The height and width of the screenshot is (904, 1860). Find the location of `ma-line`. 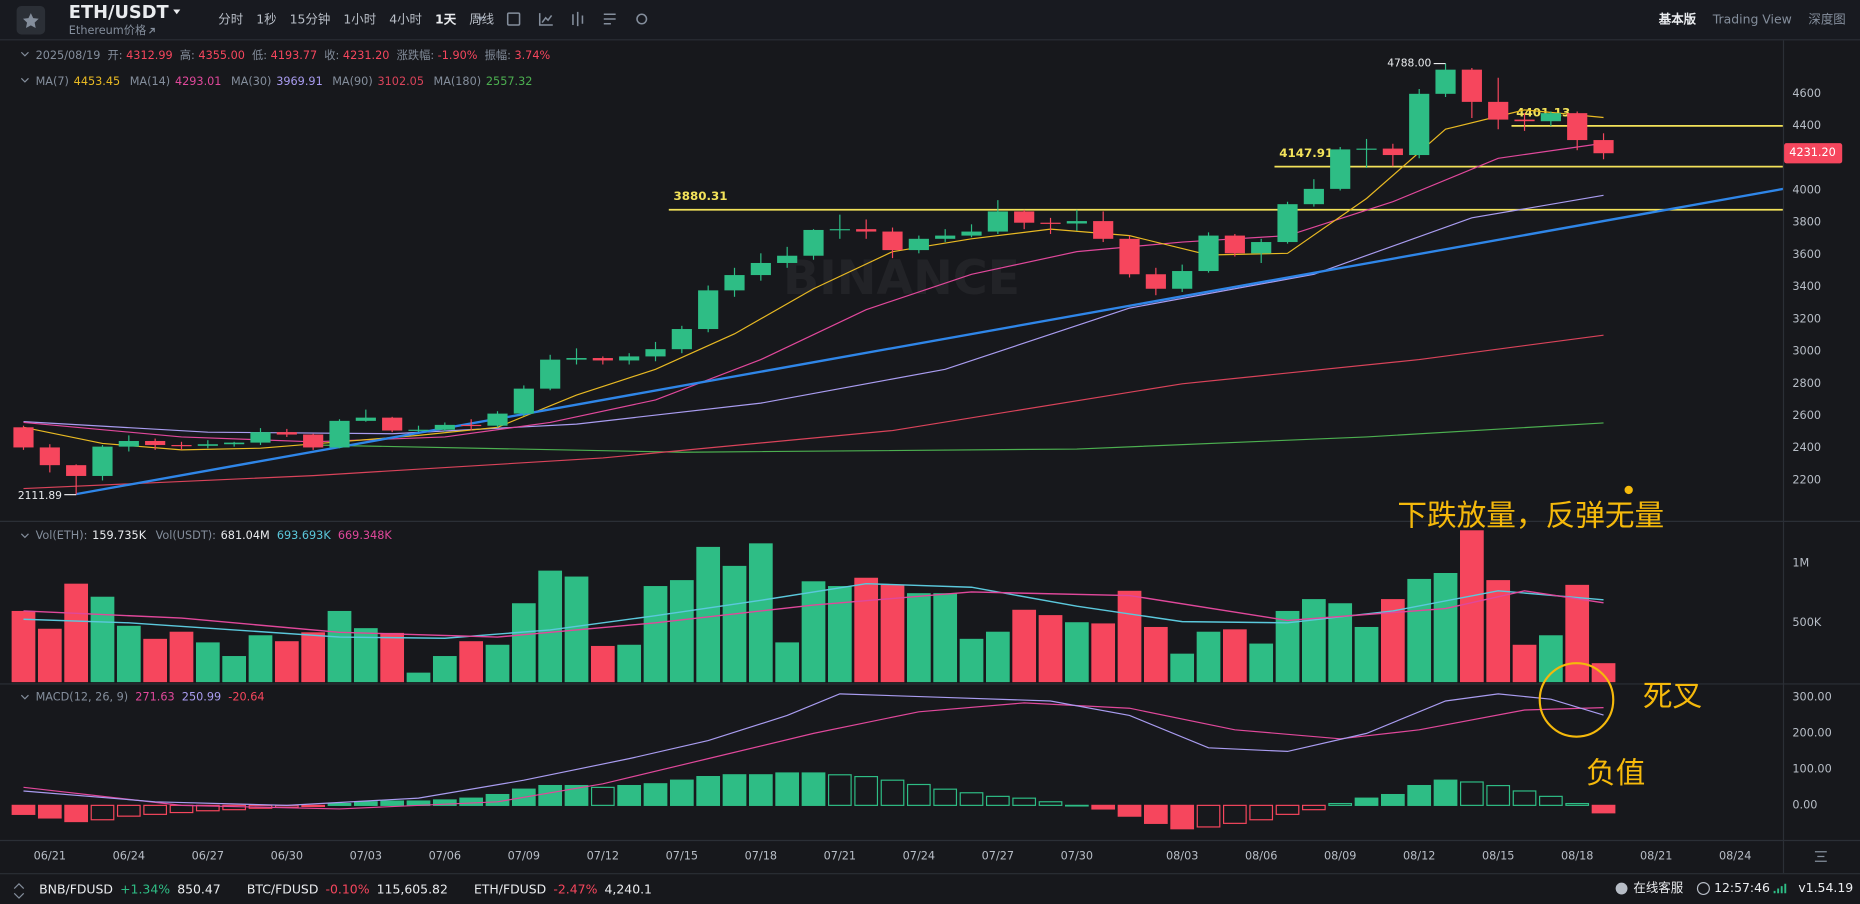

ma-line is located at coordinates (813, 412).